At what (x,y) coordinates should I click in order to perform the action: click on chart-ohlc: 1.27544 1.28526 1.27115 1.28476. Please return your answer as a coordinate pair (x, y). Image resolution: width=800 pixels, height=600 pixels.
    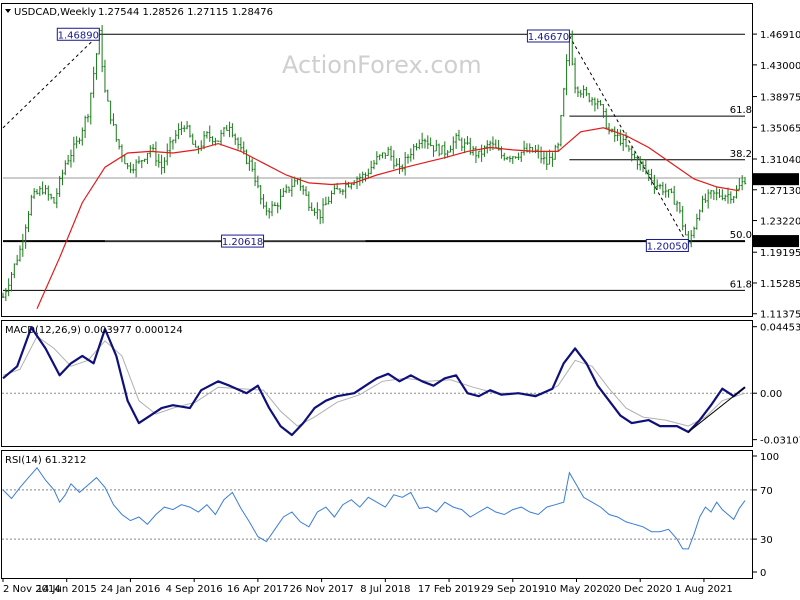
    Looking at the image, I should click on (185, 12).